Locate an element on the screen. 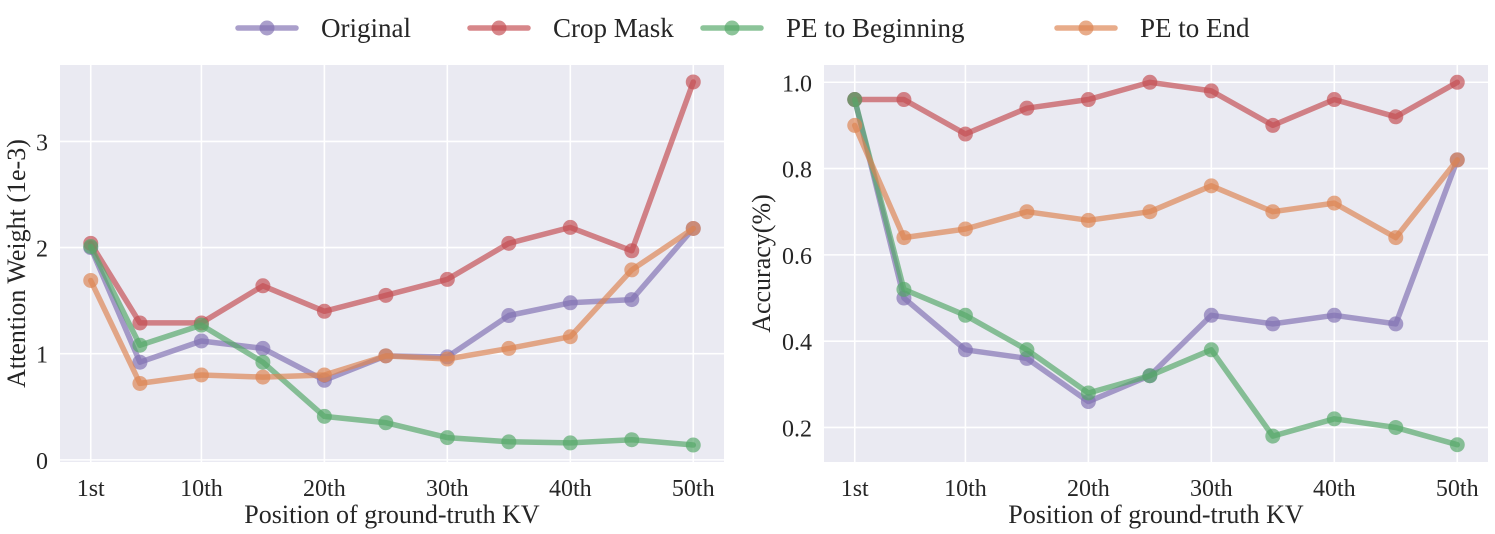 The height and width of the screenshot is (534, 1495). y-tick-label: 0.6 is located at coordinates (797, 257).